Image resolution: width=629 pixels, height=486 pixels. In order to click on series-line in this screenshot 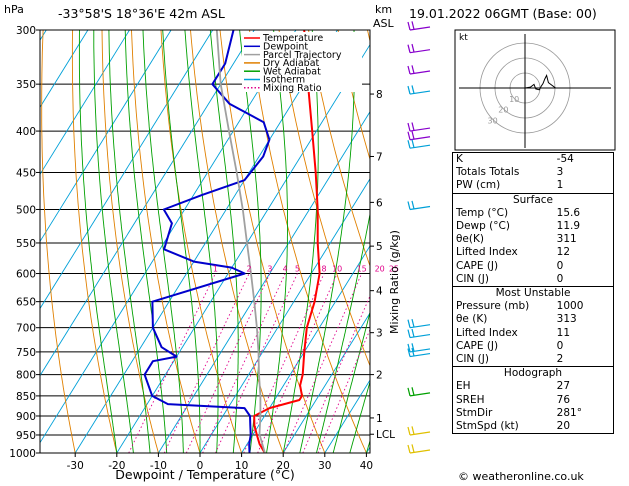, I will do `click(240, 241)`.